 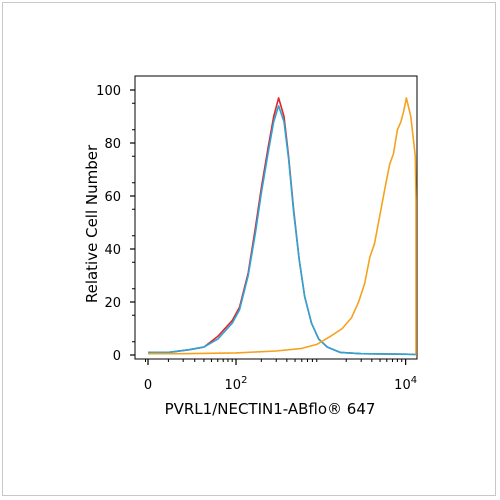 What do you see at coordinates (236, 384) in the screenshot?
I see `x-tick-label: 10²` at bounding box center [236, 384].